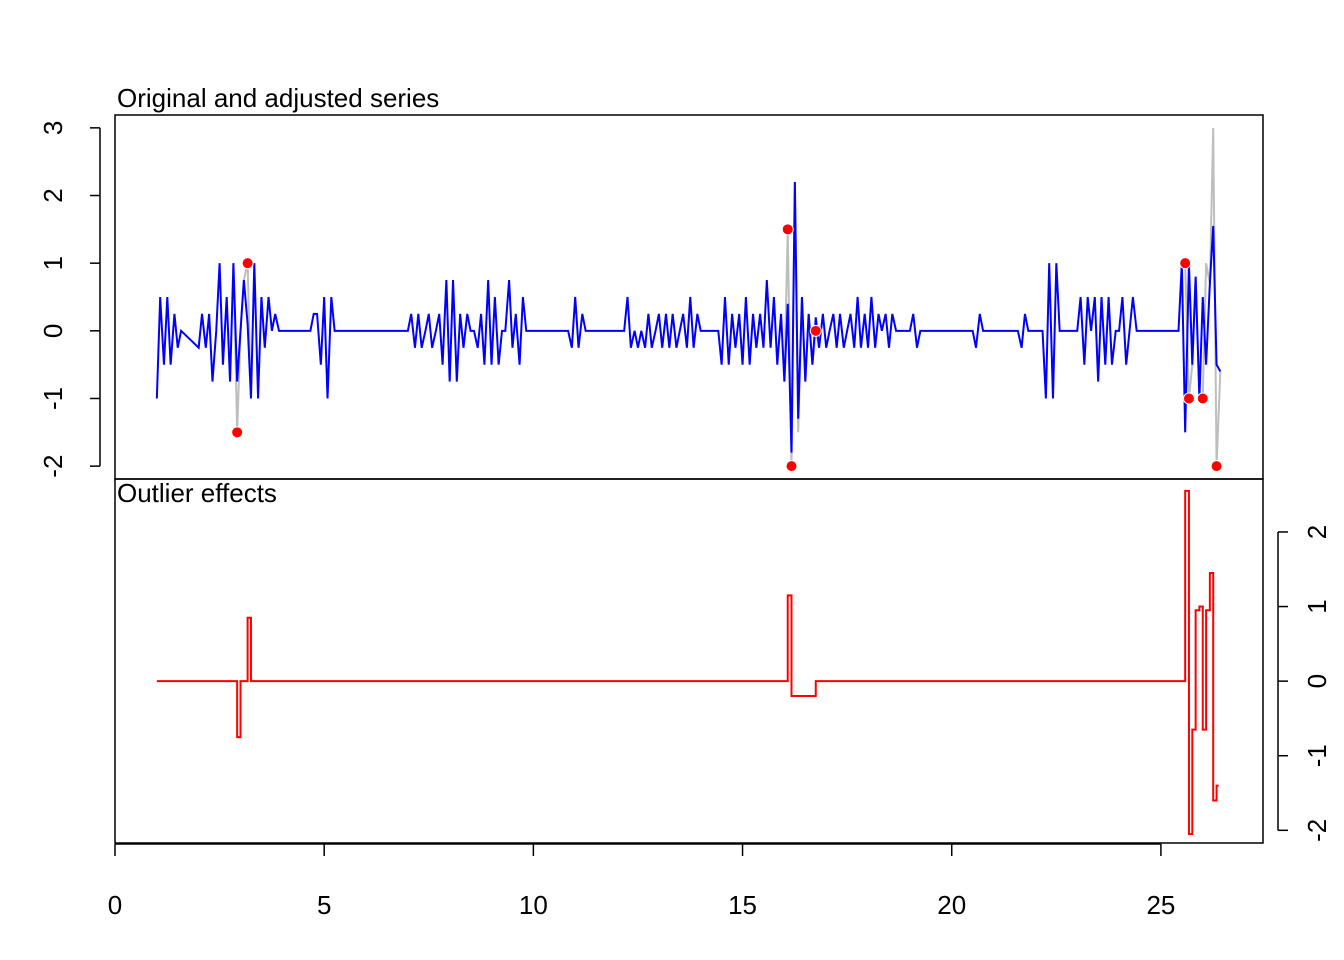 This screenshot has width=1344, height=960. What do you see at coordinates (533, 905) in the screenshot?
I see `x-tick-label: 10` at bounding box center [533, 905].